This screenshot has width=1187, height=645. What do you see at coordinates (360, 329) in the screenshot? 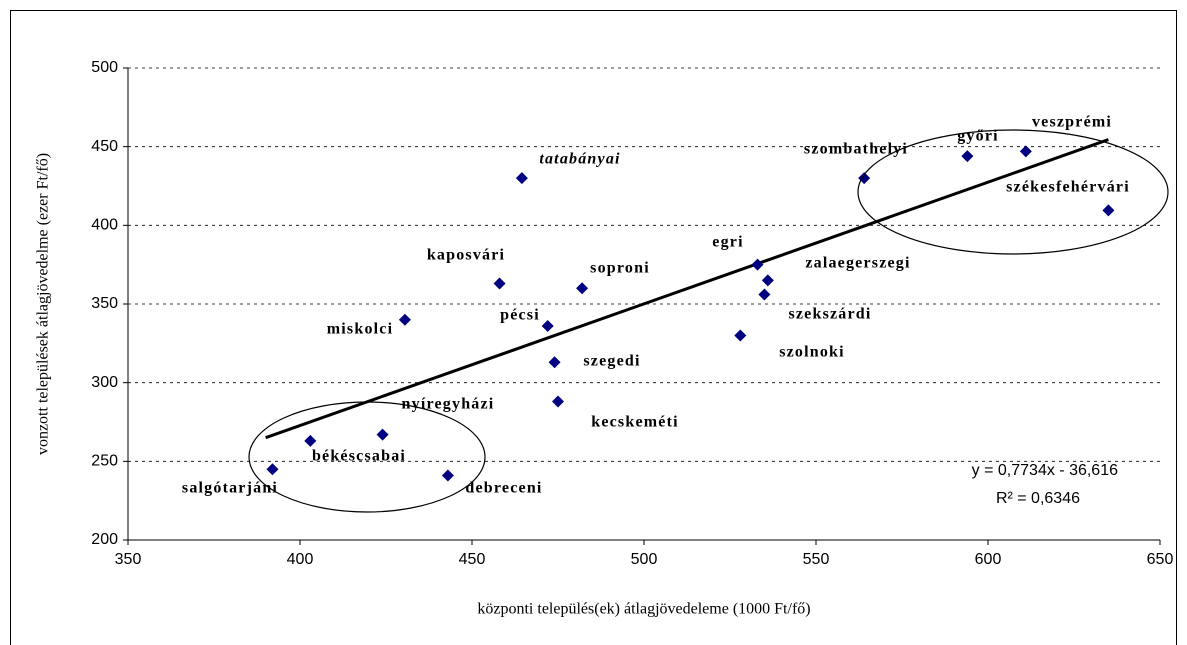
I see `point-label: miskolci` at bounding box center [360, 329].